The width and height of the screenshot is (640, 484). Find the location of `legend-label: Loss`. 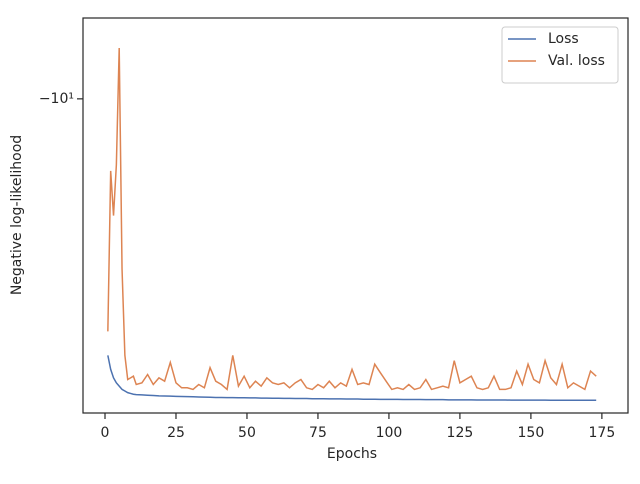

legend-label: Loss is located at coordinates (563, 39).